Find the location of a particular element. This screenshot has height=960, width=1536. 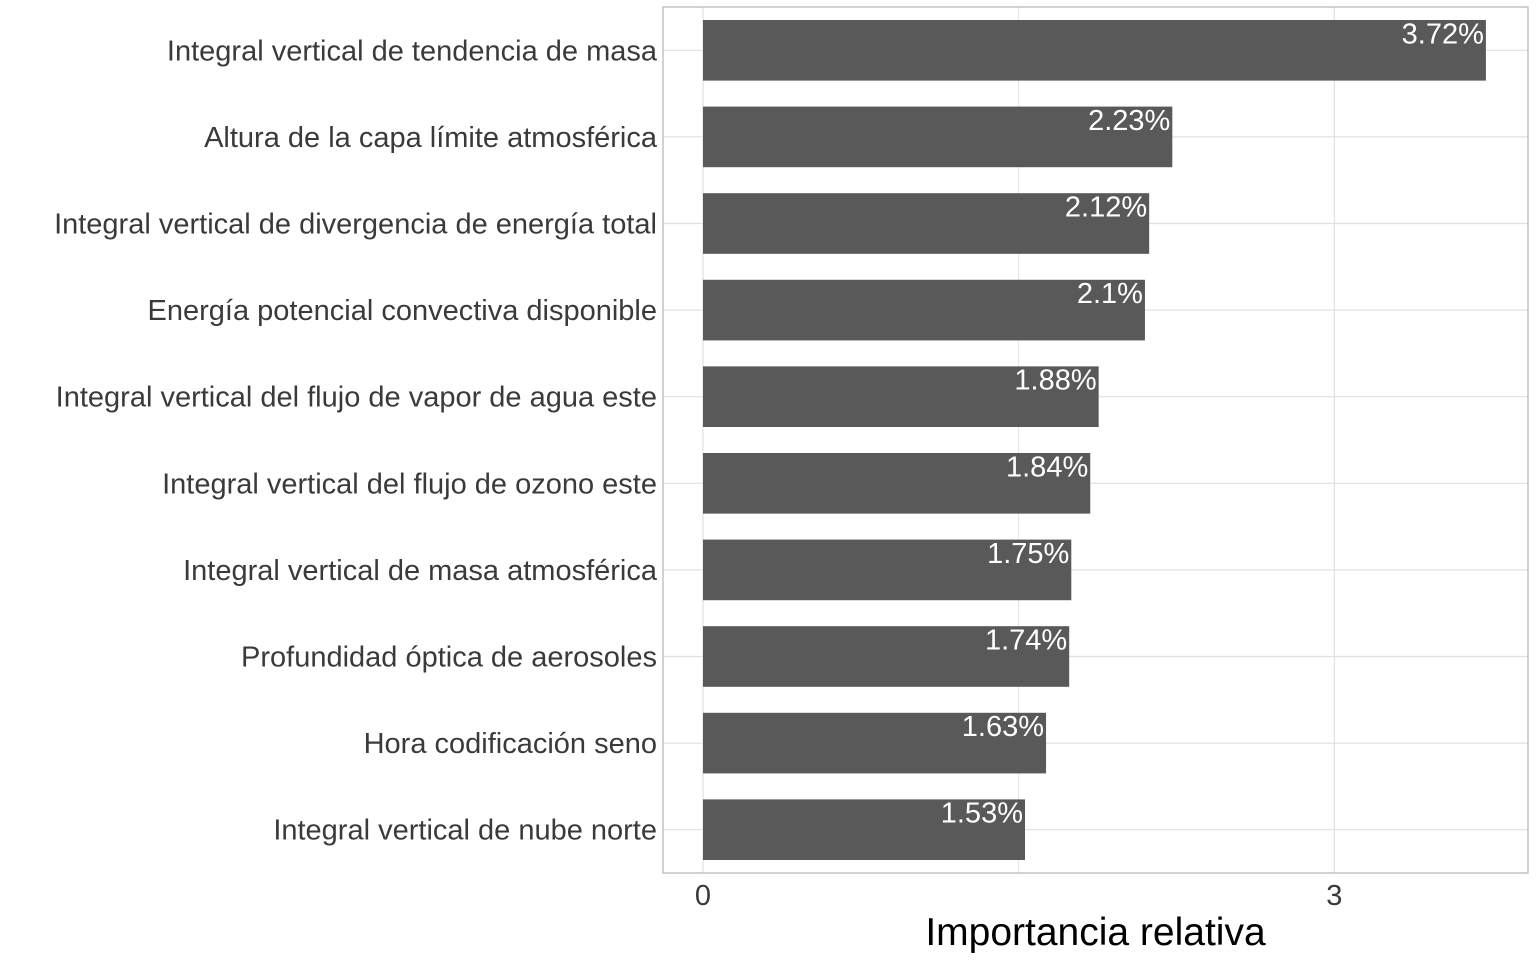

data-label: 1.63% is located at coordinates (1003, 727).